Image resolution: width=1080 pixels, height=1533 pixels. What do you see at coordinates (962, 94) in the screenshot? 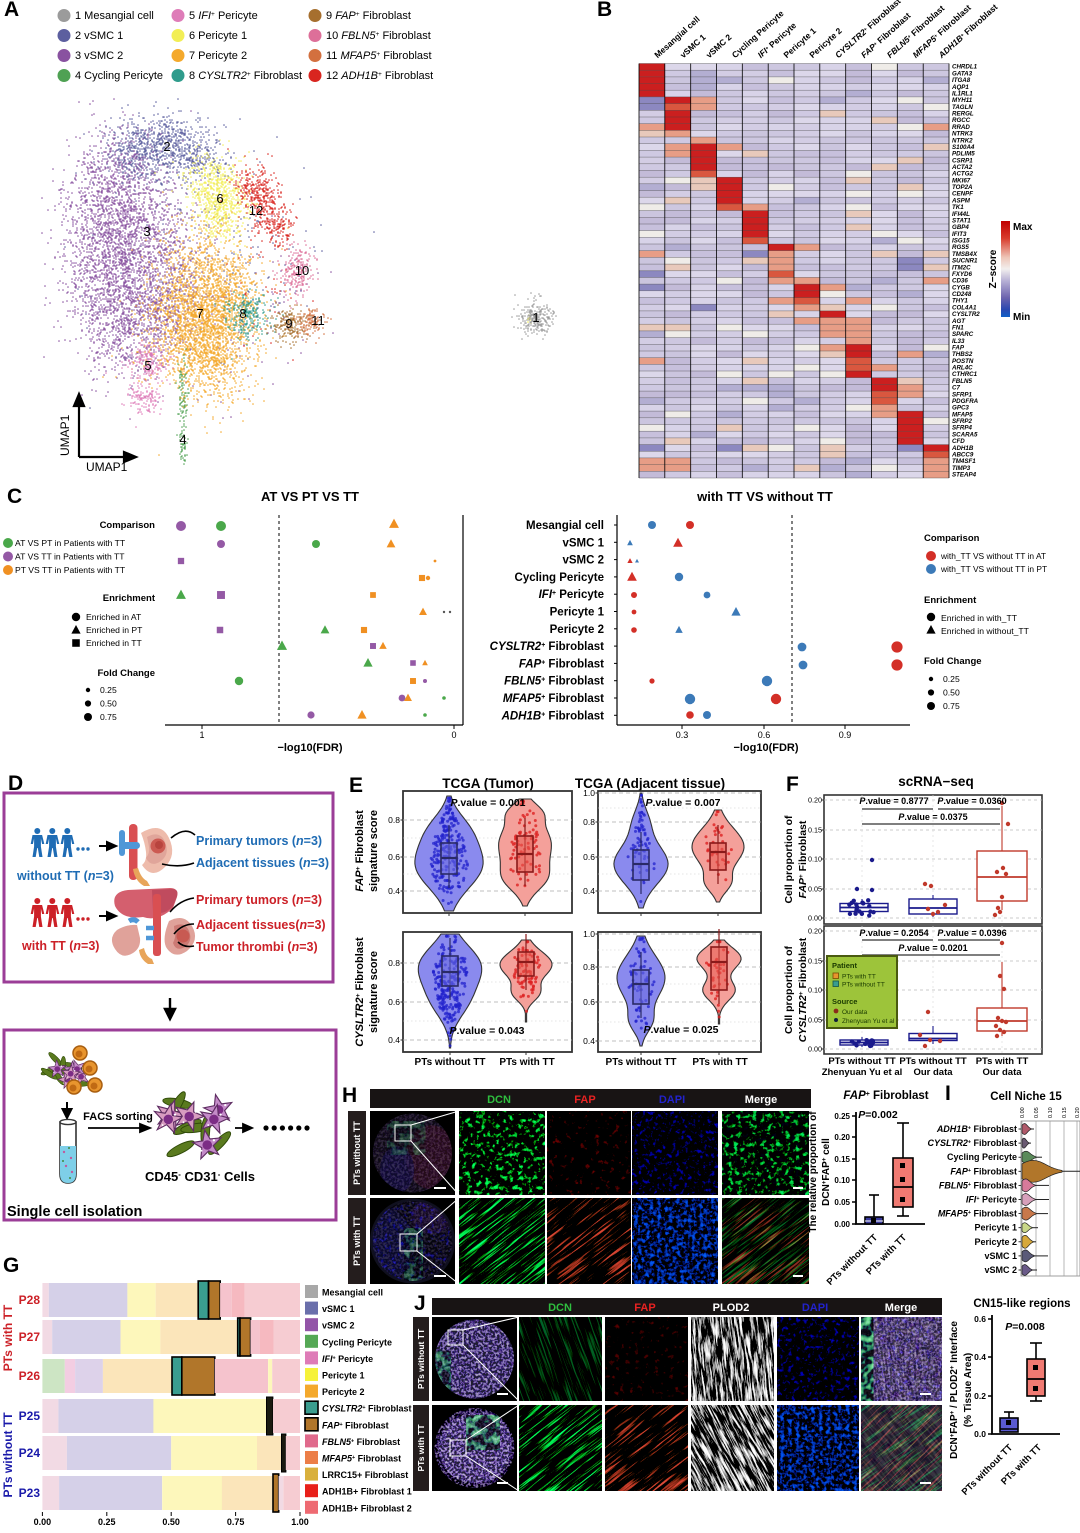
I see `svg-text: IL1RL1` at bounding box center [962, 94].